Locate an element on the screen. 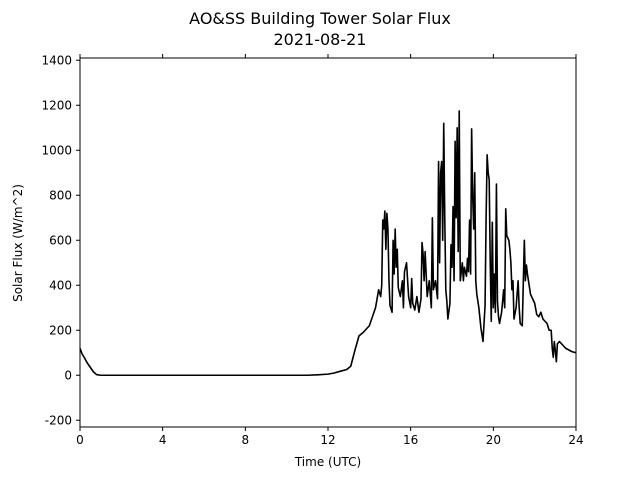  y-tick-label: 800 is located at coordinates (60, 195).